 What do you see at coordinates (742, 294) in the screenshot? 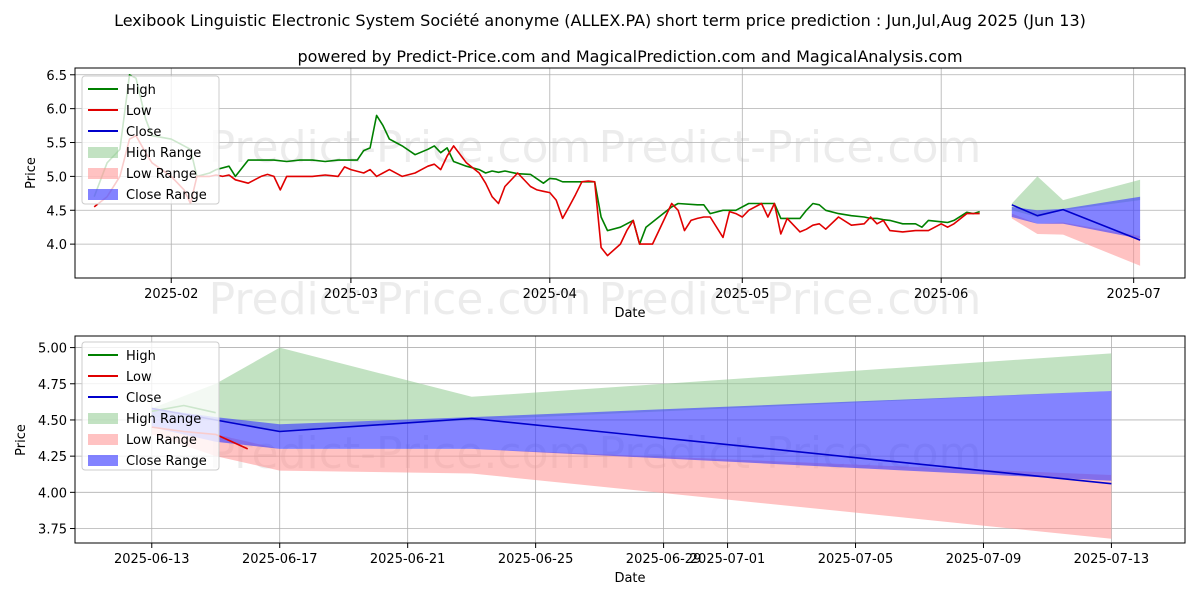
I see `x-tick-label: 2025-05` at bounding box center [742, 294].